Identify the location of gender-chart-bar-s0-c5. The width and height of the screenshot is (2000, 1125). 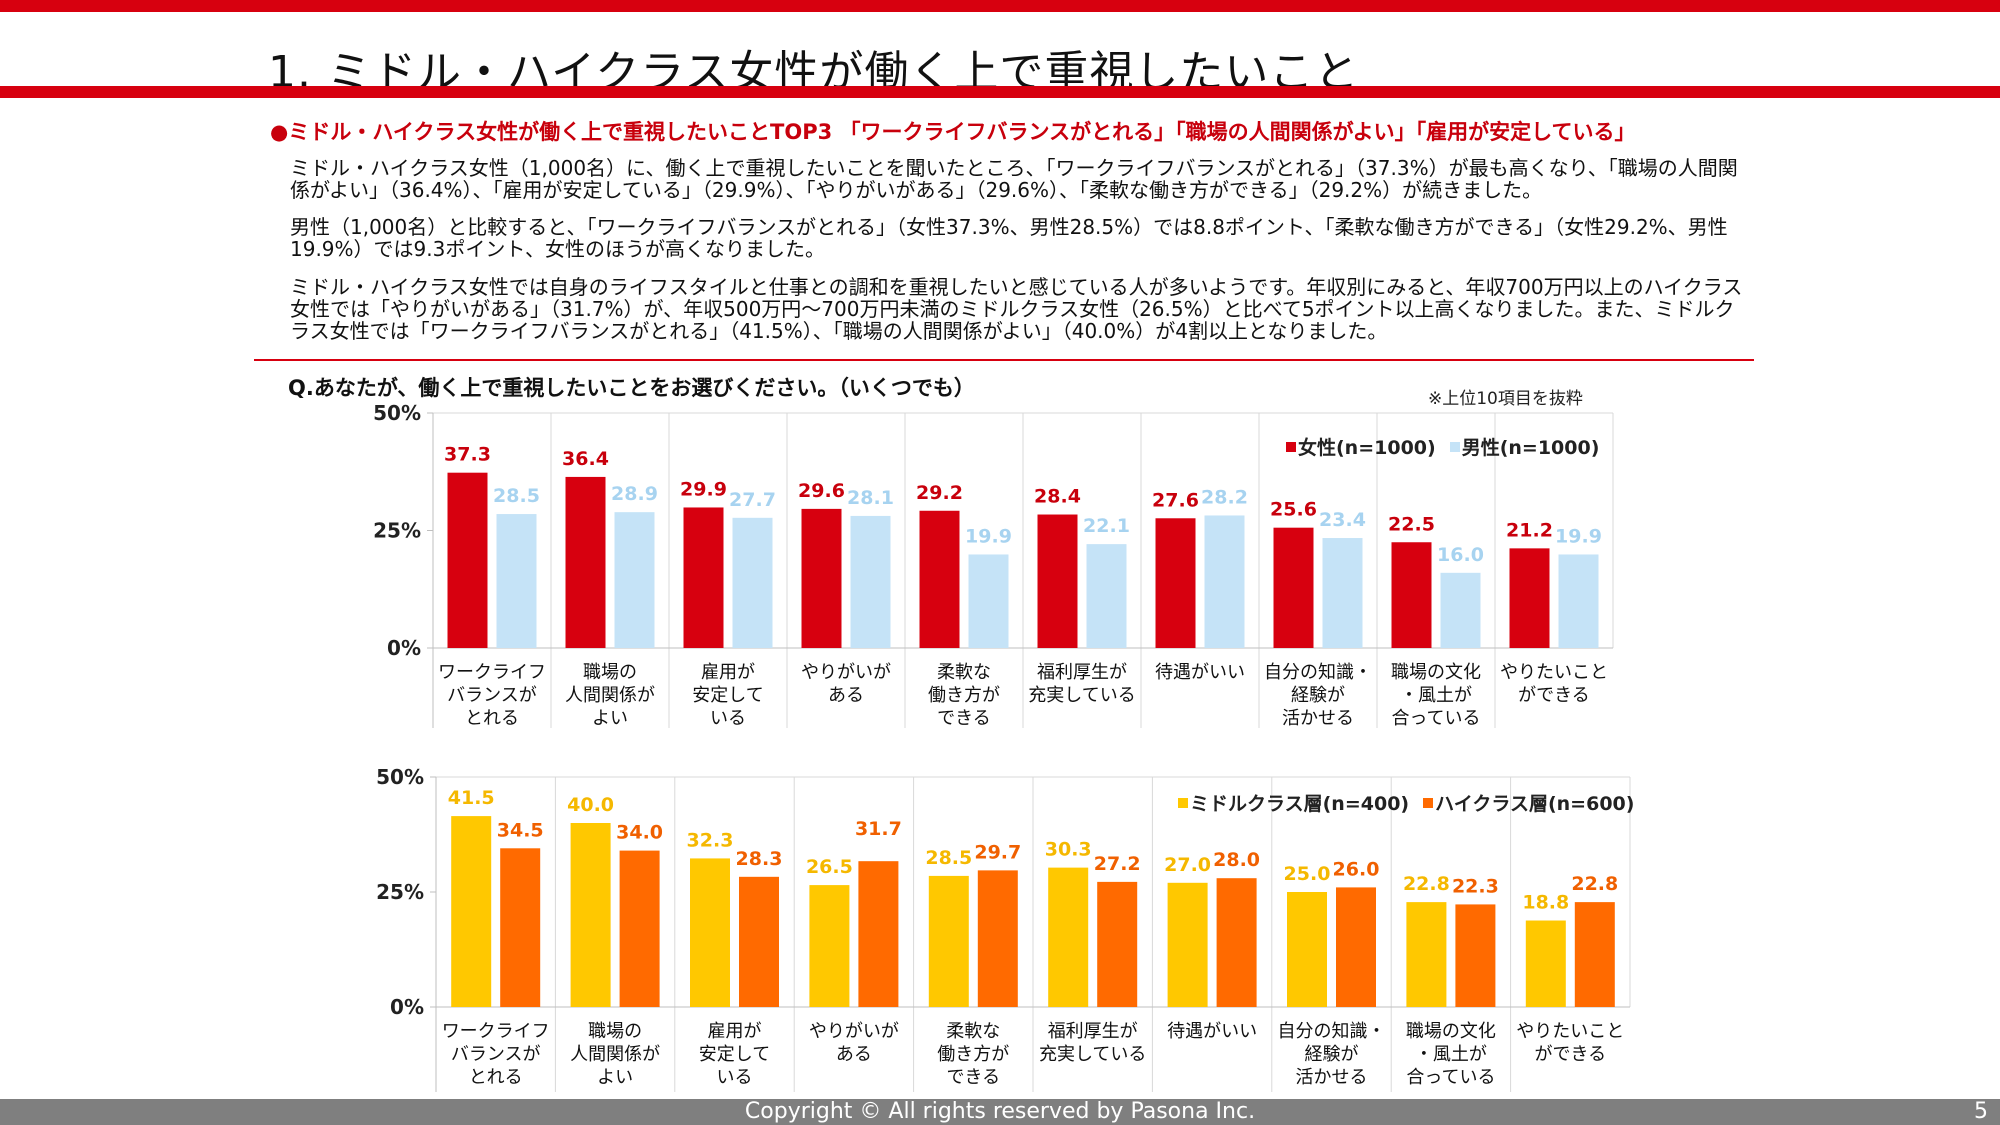
(1057, 581).